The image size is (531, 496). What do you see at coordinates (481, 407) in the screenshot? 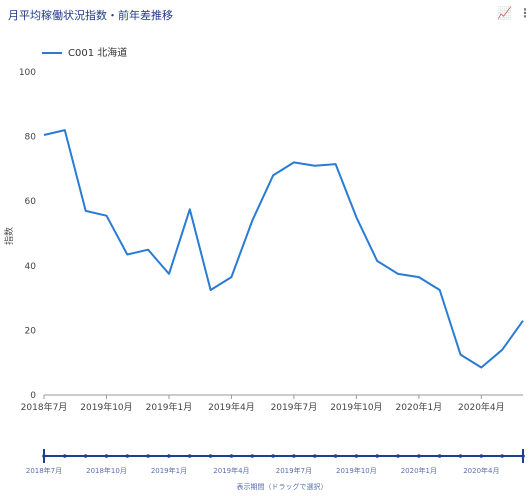
I see `x-tick-label: 2020年4月` at bounding box center [481, 407].